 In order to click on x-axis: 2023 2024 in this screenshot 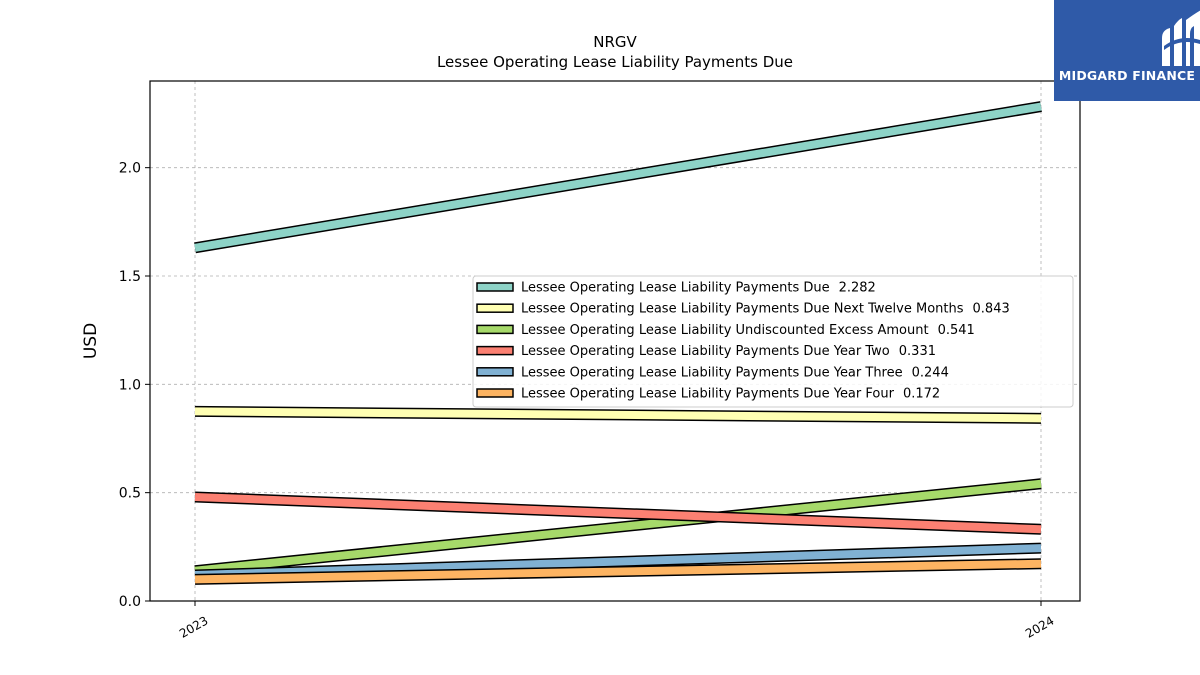, I will do `click(617, 621)`.